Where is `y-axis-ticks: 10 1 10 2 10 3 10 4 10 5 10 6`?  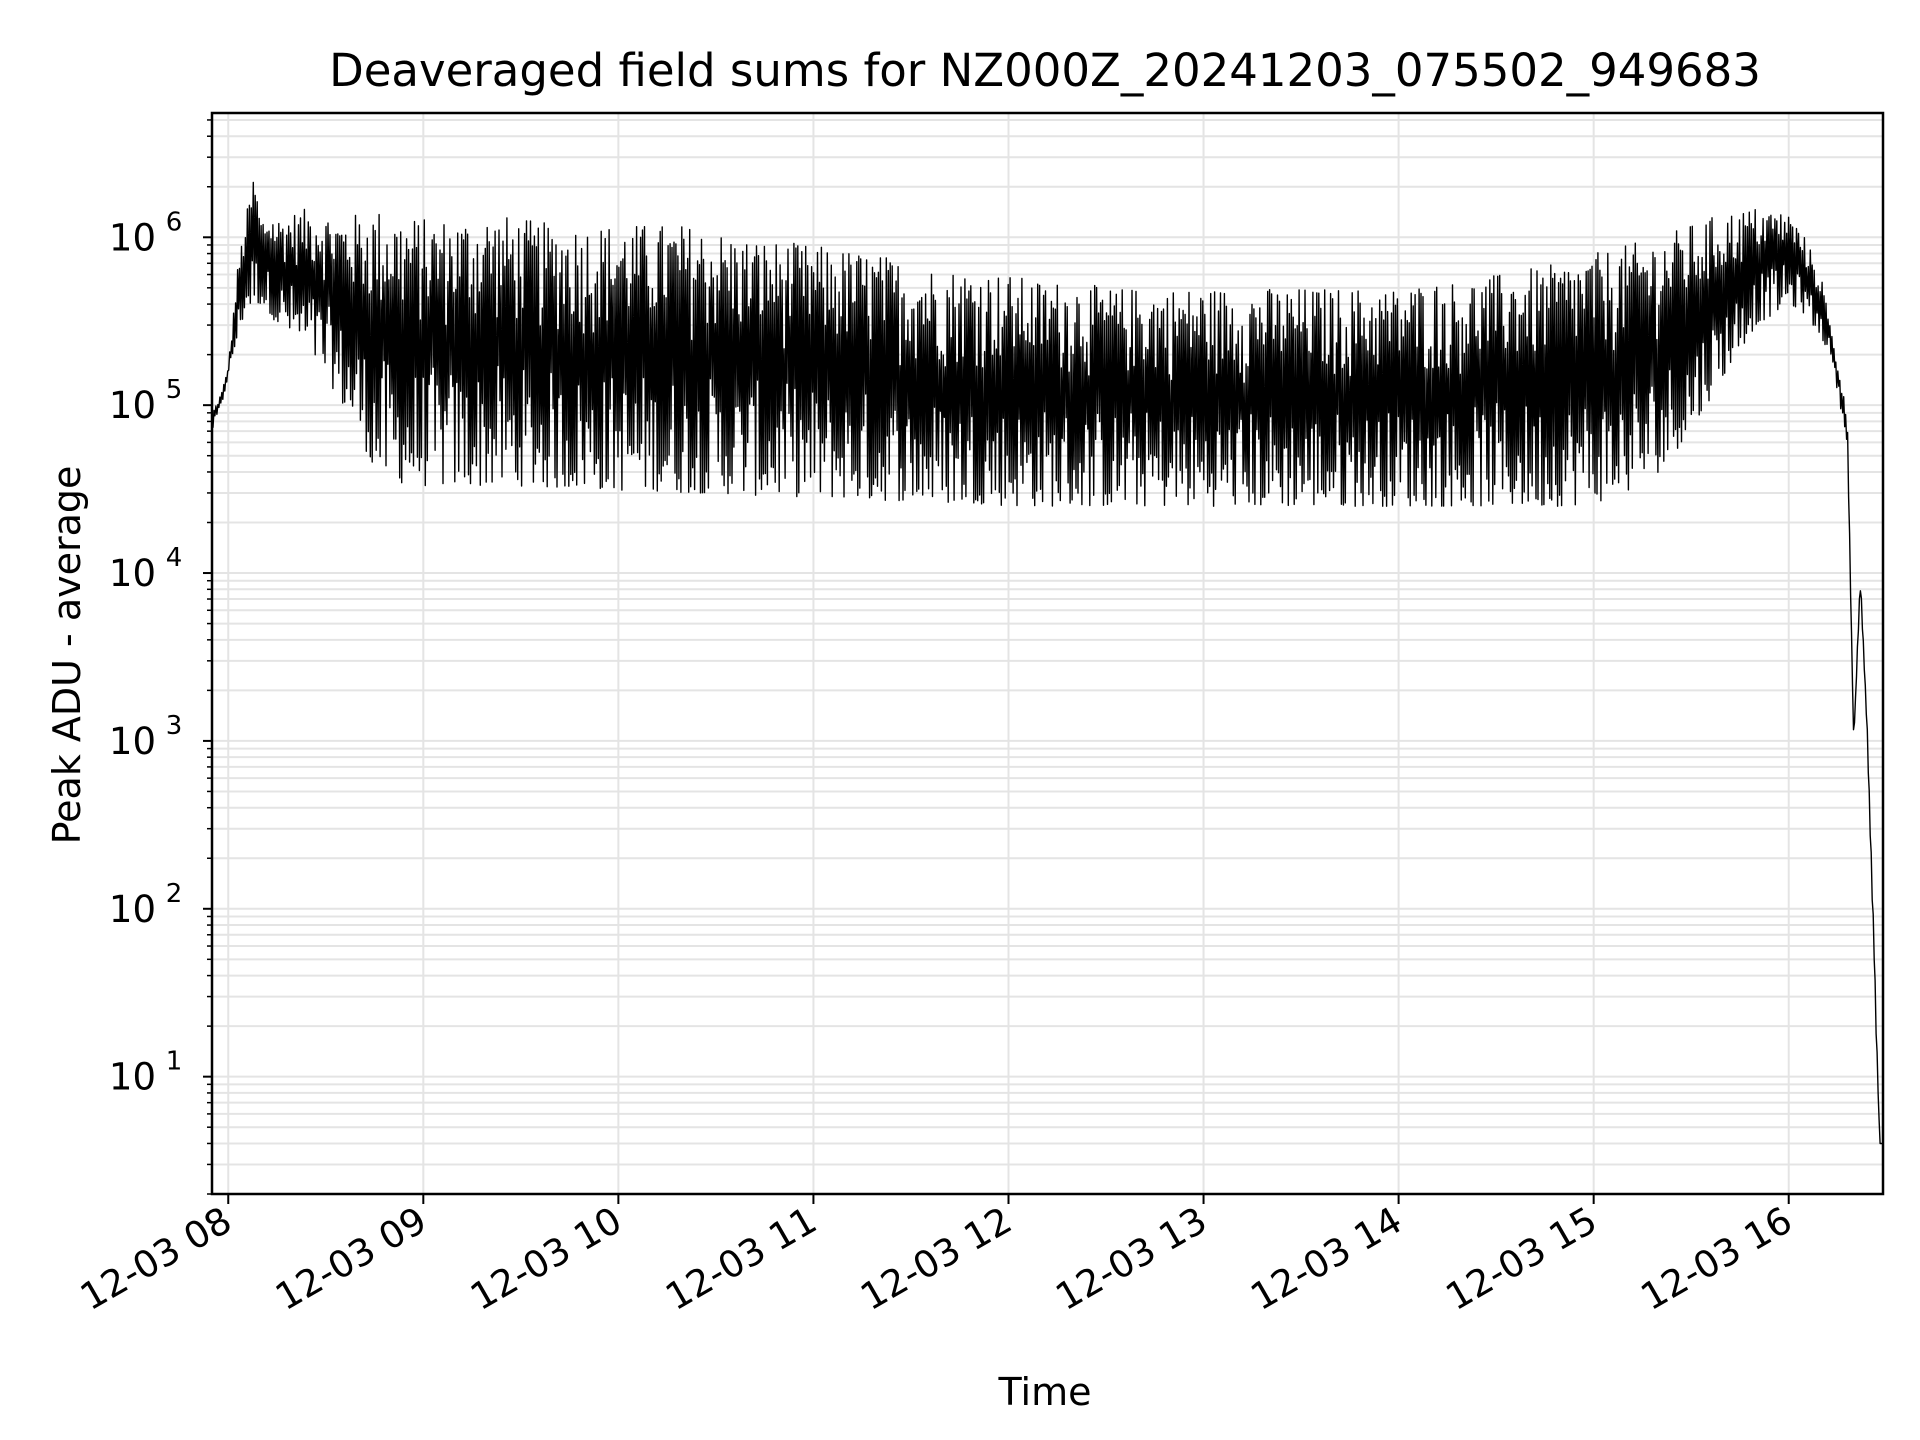 y-axis-ticks: 10 1 10 2 10 3 10 4 10 5 10 6 is located at coordinates (160, 657).